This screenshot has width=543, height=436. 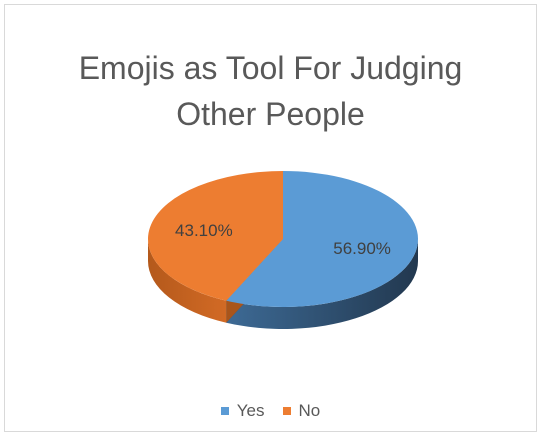 I want to click on legend-swatch-no, so click(x=286, y=411).